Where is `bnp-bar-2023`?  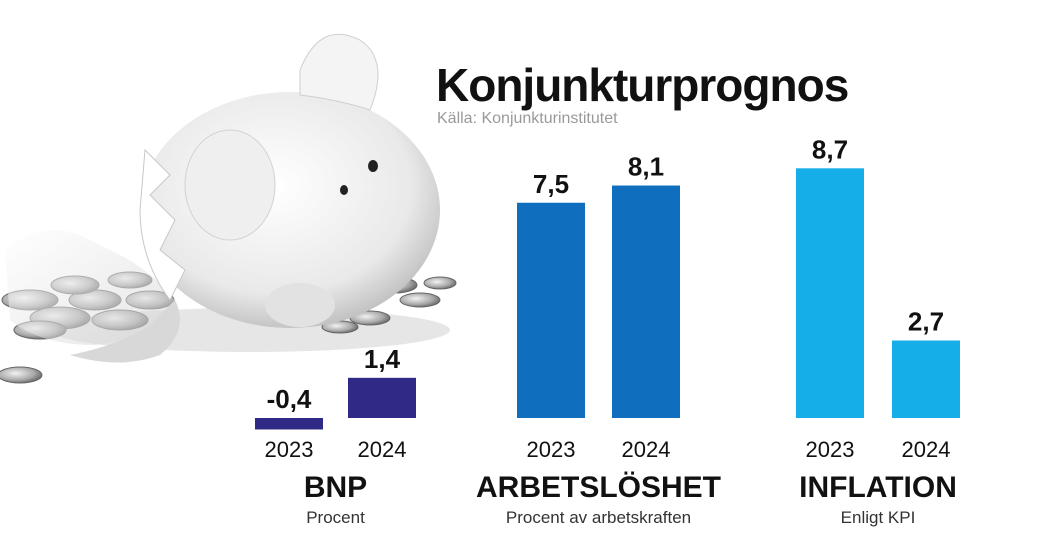 bnp-bar-2023 is located at coordinates (289, 424).